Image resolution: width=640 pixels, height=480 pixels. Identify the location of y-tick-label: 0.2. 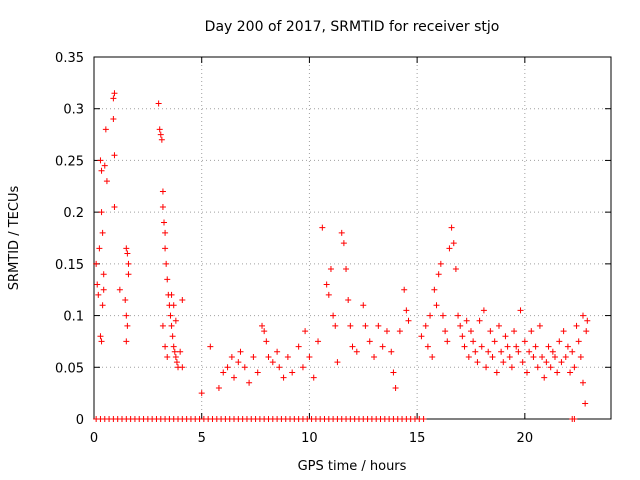
(73, 213).